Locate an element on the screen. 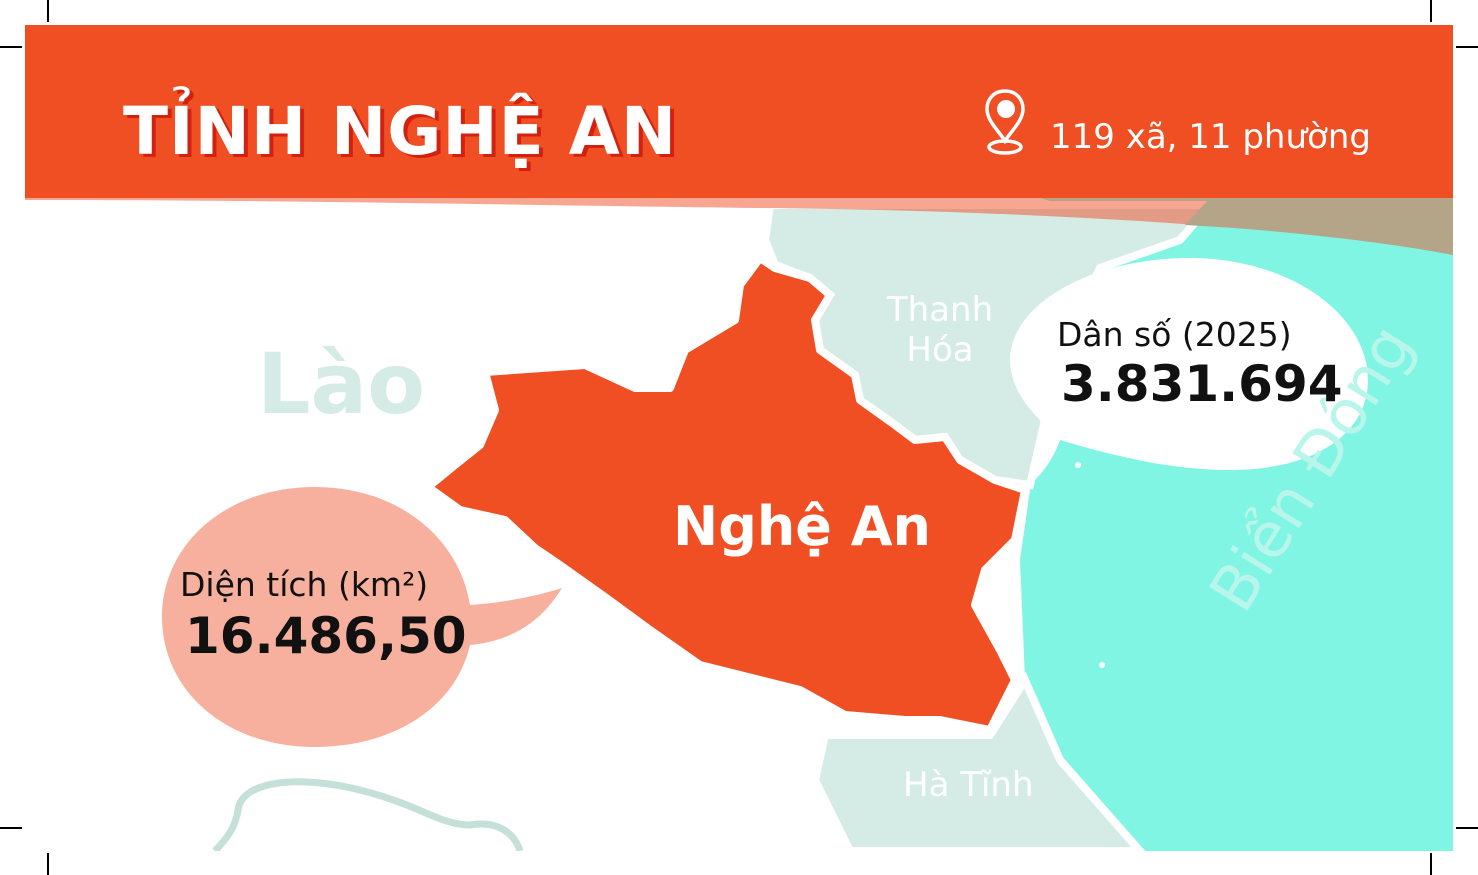 This screenshot has height=875, width=1478. map-pin-icon is located at coordinates (1005, 122).